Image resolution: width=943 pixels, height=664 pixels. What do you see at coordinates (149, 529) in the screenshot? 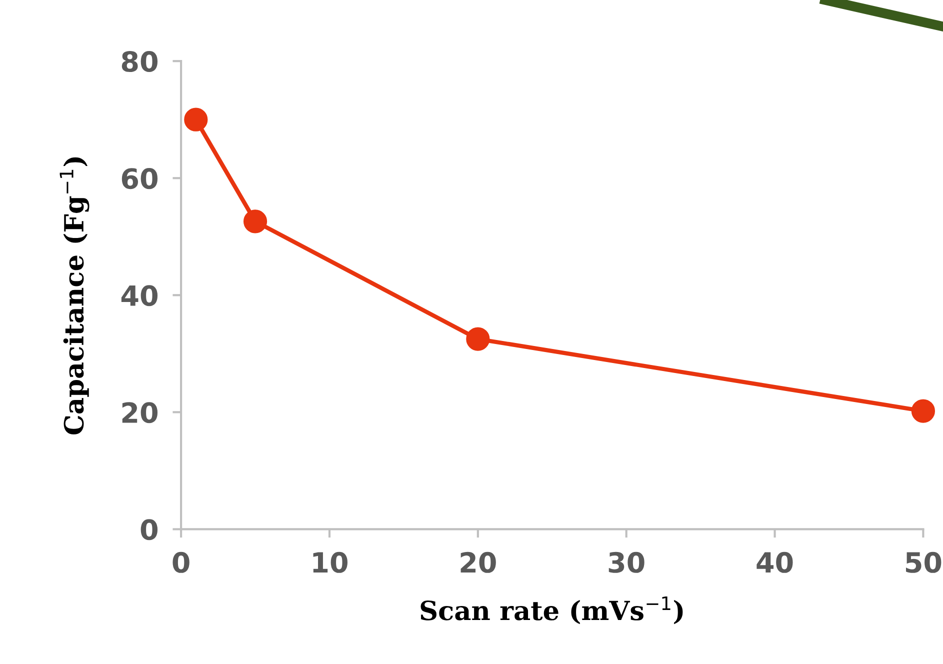
I see `y-tick-label: 0` at bounding box center [149, 529].